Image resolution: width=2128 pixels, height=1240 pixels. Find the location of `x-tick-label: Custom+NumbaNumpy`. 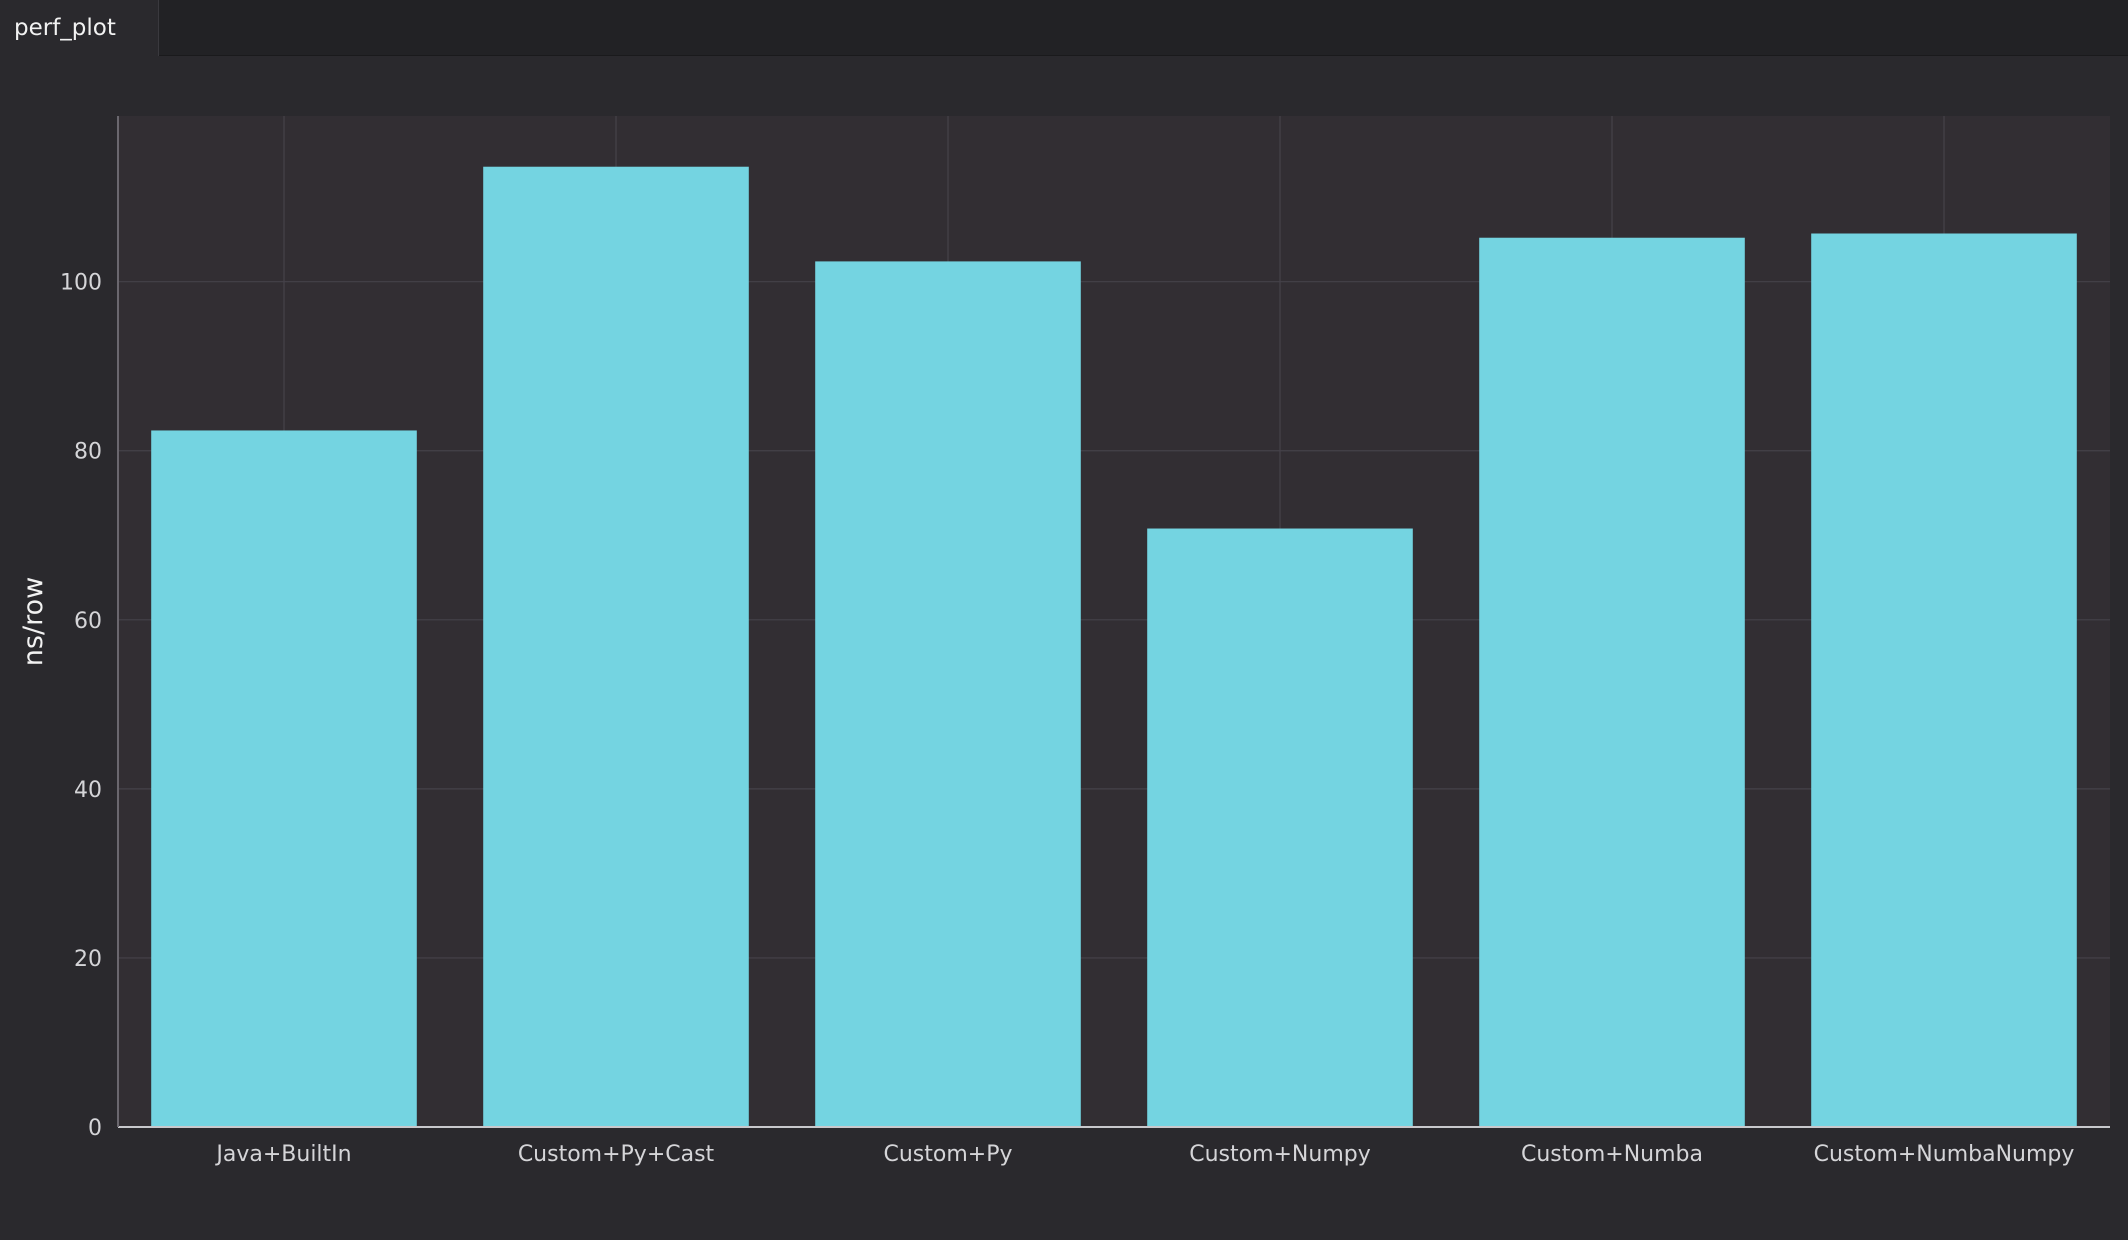

x-tick-label: Custom+NumbaNumpy is located at coordinates (1944, 1154).